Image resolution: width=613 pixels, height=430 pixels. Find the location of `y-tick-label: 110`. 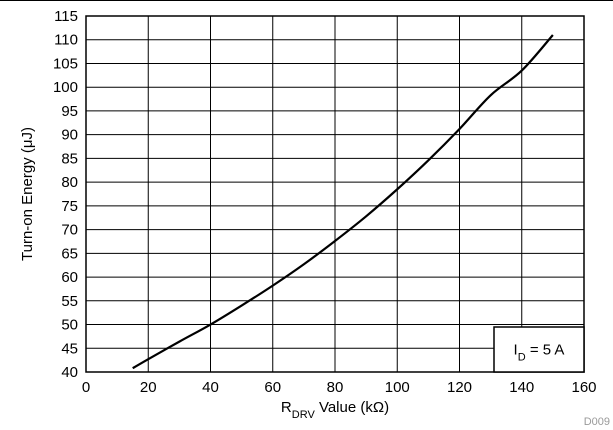

y-tick-label: 110 is located at coordinates (66, 40).